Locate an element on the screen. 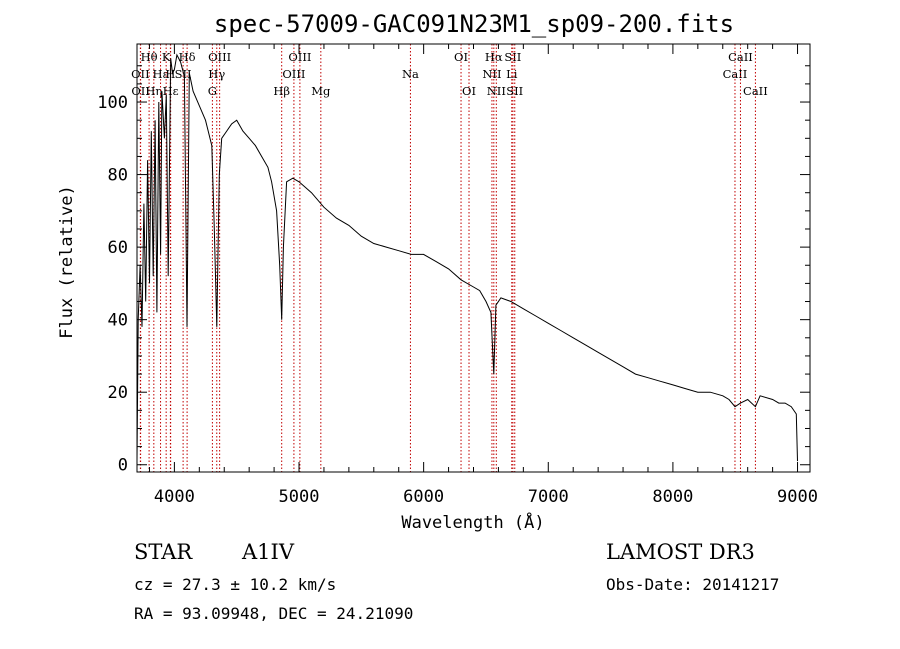  x-tick-label: 6000 is located at coordinates (423, 497).